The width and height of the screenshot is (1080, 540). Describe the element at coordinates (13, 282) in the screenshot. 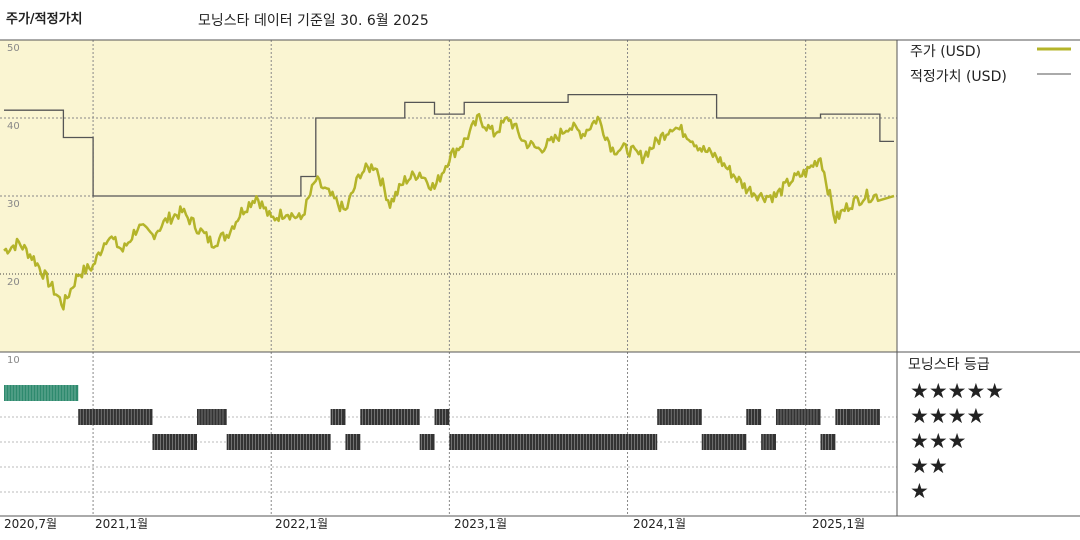

I see `y-tick-label: 20` at that location.